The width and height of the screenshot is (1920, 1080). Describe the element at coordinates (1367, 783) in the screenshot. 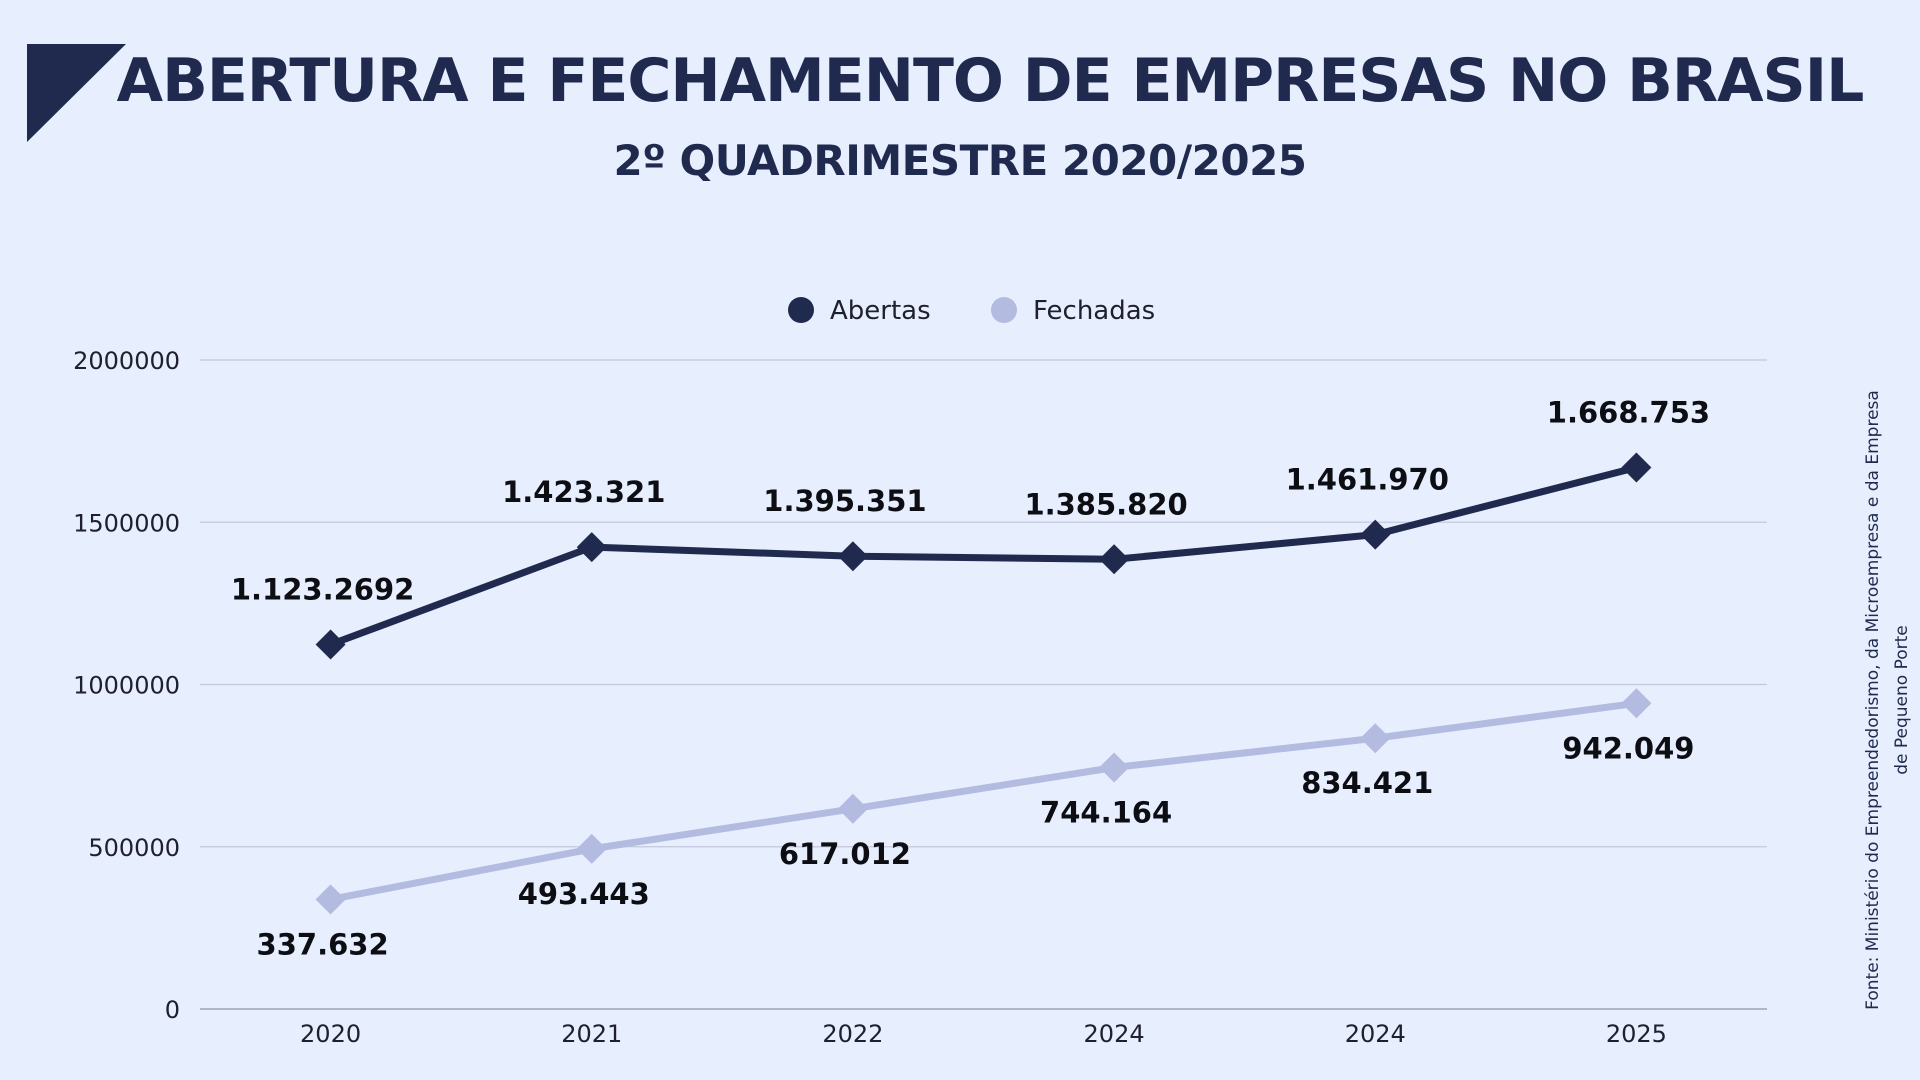

I see `data-label-fechadas: 834.421` at that location.